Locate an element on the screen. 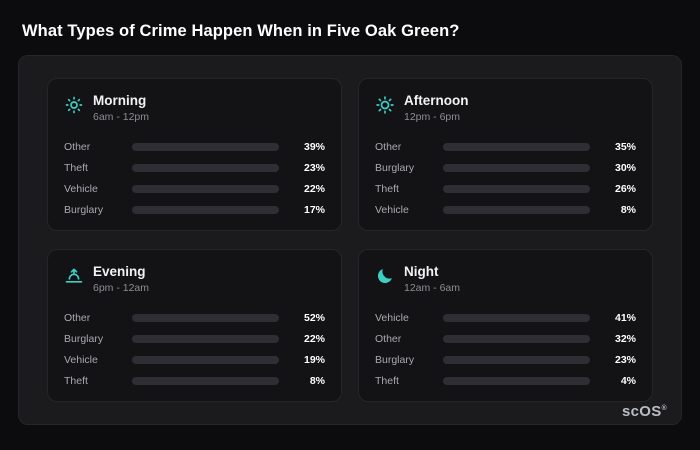  card-heading-text: Morning 6am - 12pm is located at coordinates (121, 108).